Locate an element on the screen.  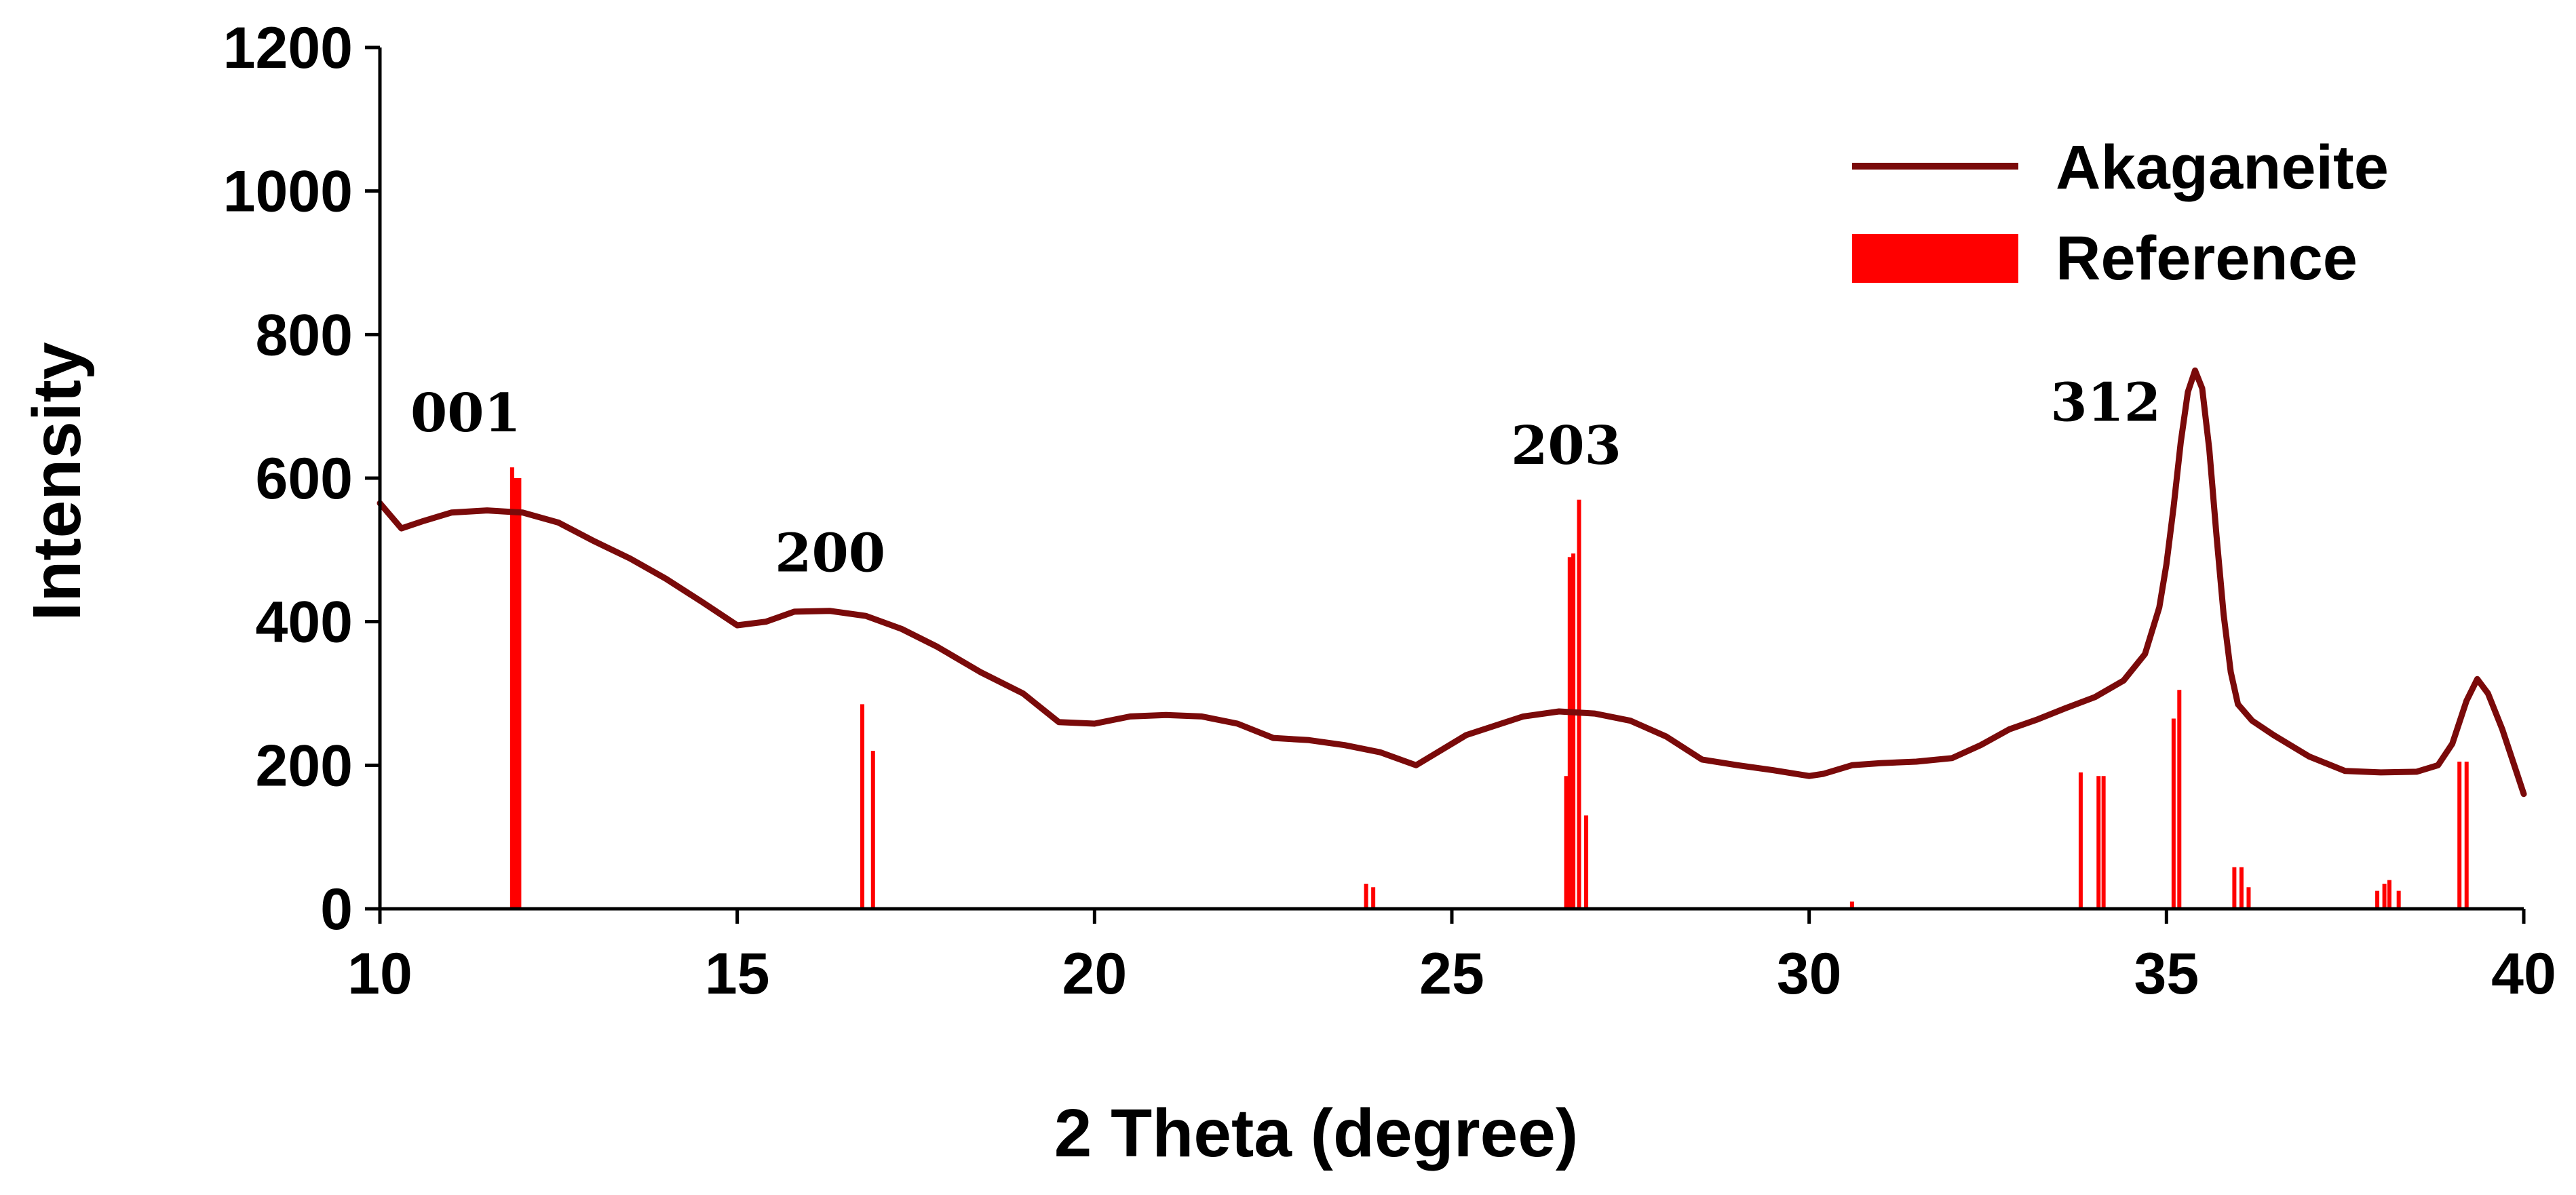
x-axis-title: 2 Theta (degree) is located at coordinates (1316, 1133).